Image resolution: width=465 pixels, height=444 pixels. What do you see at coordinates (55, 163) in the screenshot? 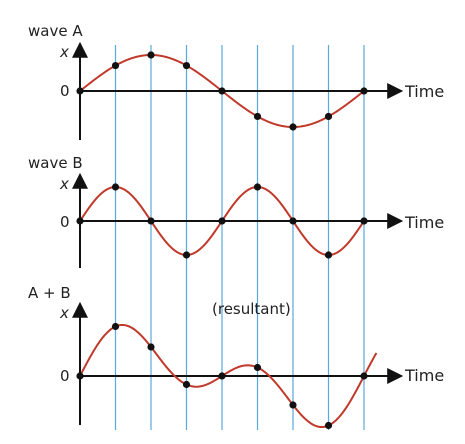
I see `panel-title: wave B` at bounding box center [55, 163].